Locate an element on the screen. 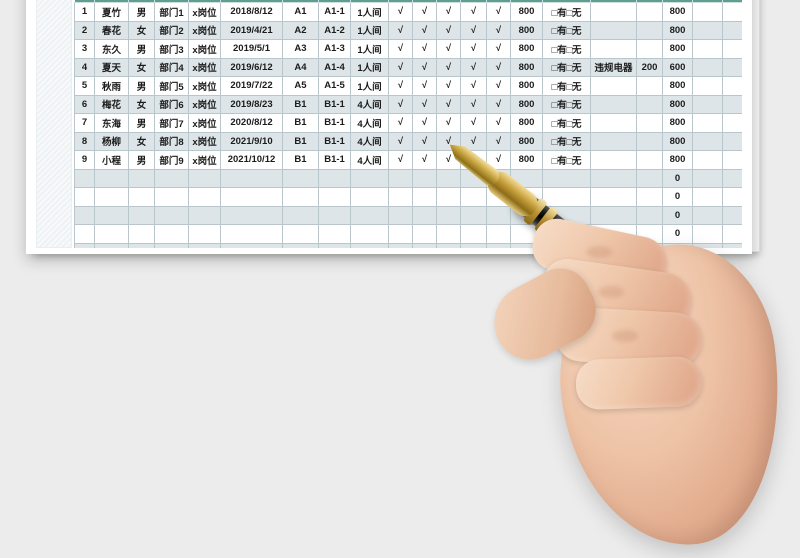 This screenshot has height=558, width=800. cell-bed: A1-5 is located at coordinates (334, 86).